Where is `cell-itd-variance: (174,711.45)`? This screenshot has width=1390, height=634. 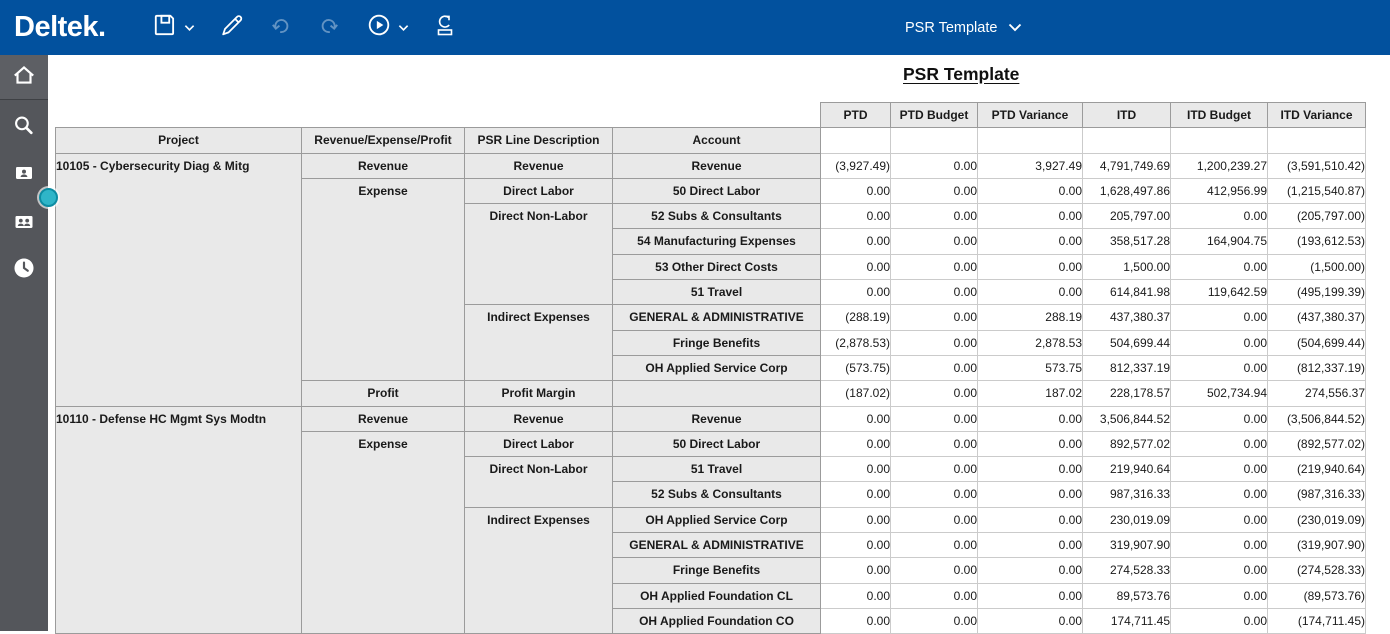 cell-itd-variance: (174,711.45) is located at coordinates (1316, 620).